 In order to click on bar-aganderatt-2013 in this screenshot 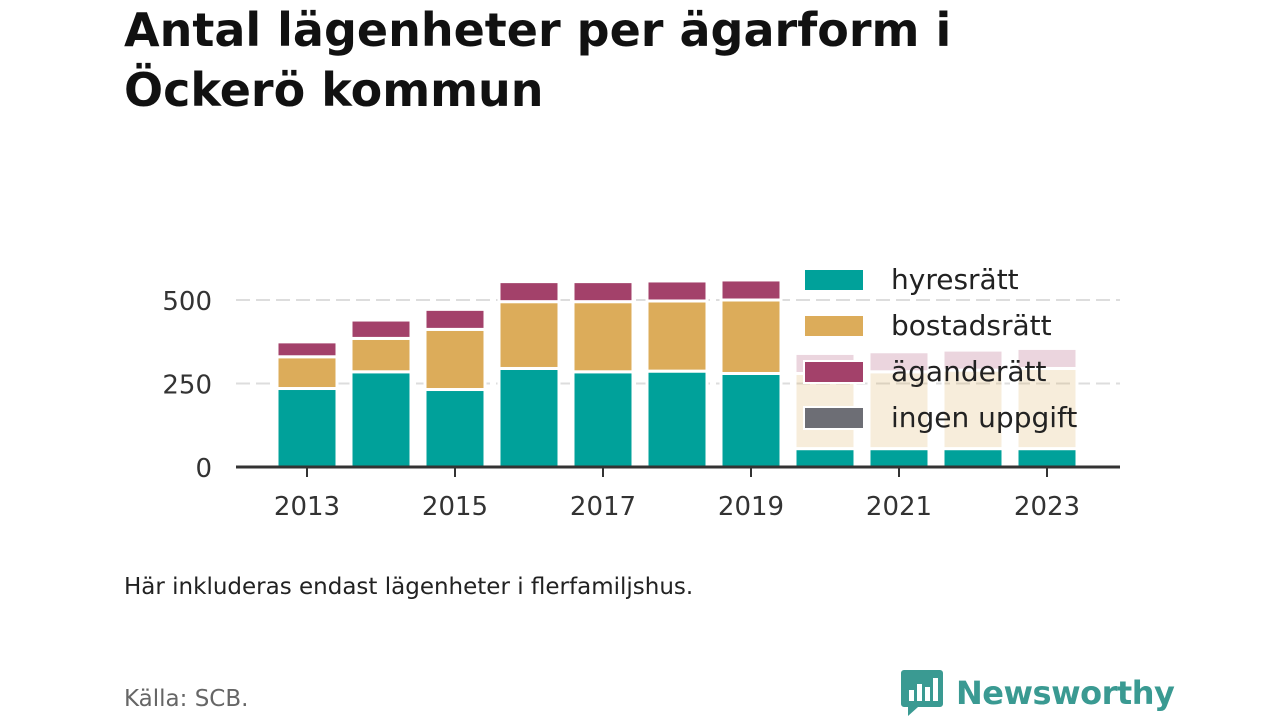, I will do `click(307, 349)`.